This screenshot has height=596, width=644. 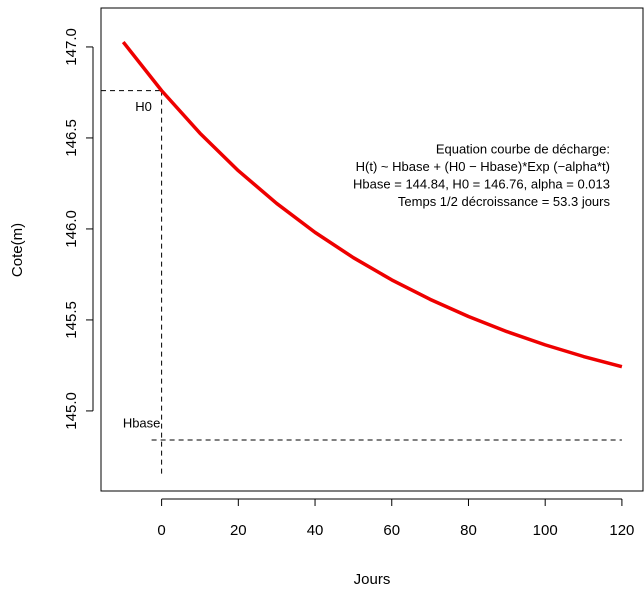 What do you see at coordinates (71, 47) in the screenshot?
I see `y-tick-label: 147.0` at bounding box center [71, 47].